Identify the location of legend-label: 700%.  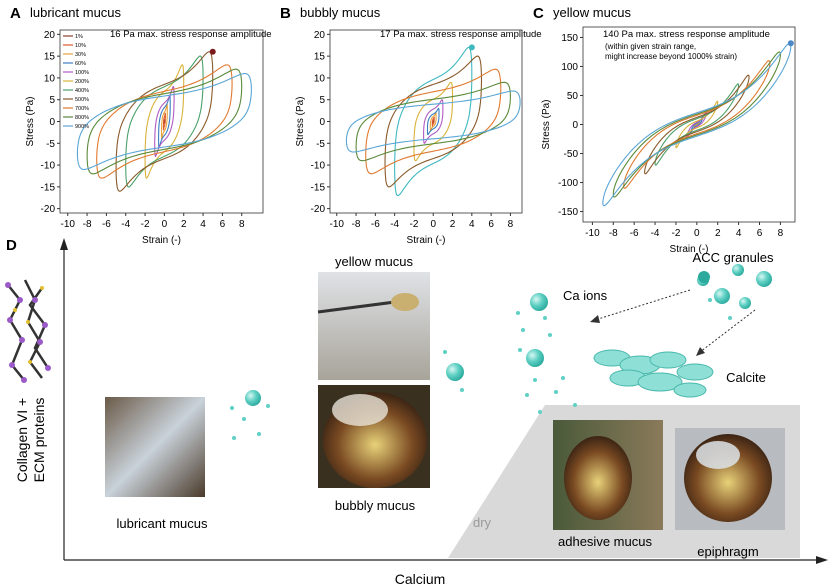
(82, 109).